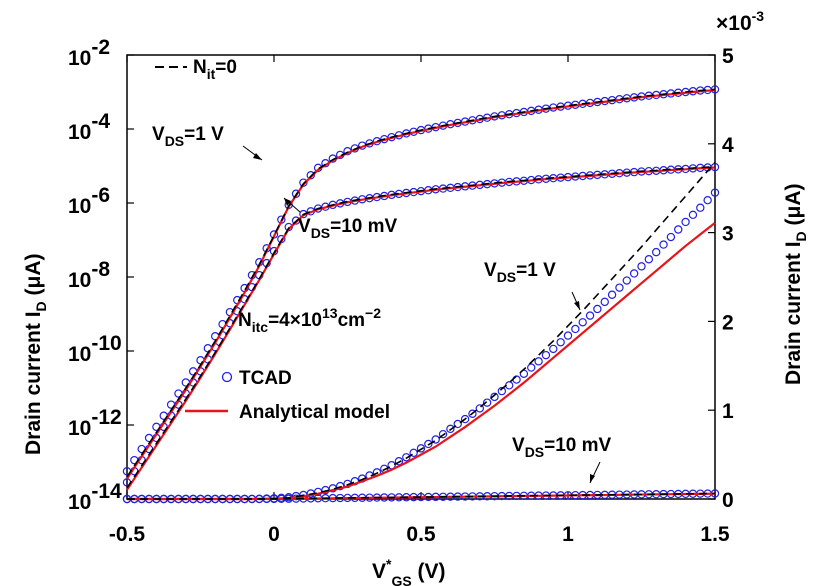 The image size is (830, 586). I want to click on legend-tcad-label: TCAD, so click(265, 378).